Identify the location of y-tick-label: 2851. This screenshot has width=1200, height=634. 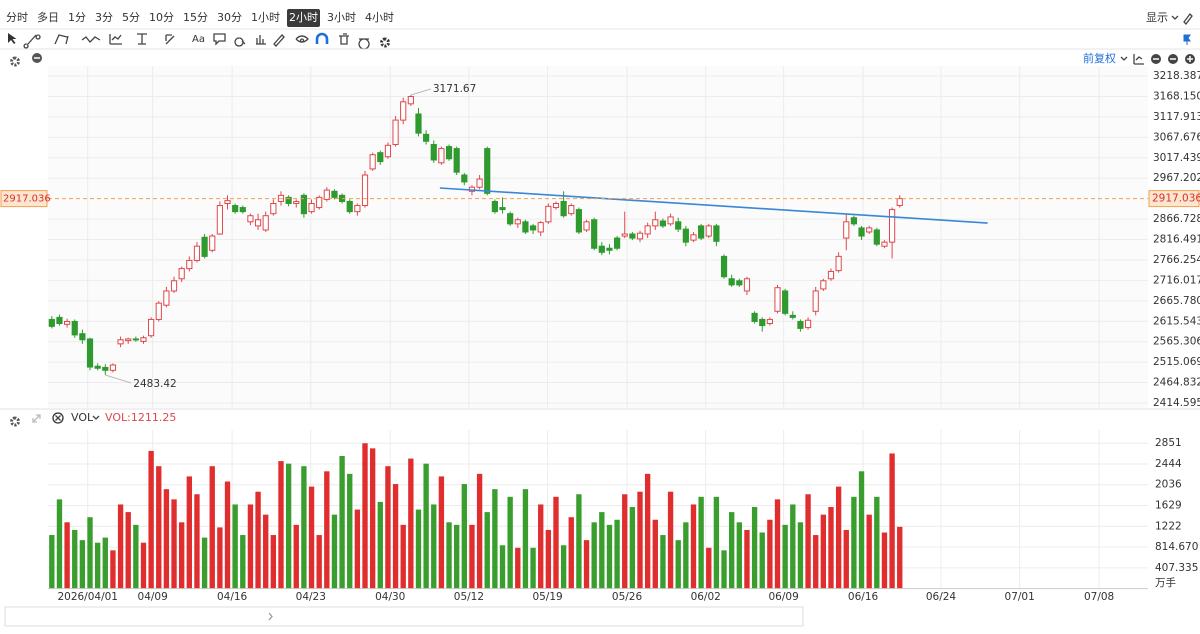
(1168, 443).